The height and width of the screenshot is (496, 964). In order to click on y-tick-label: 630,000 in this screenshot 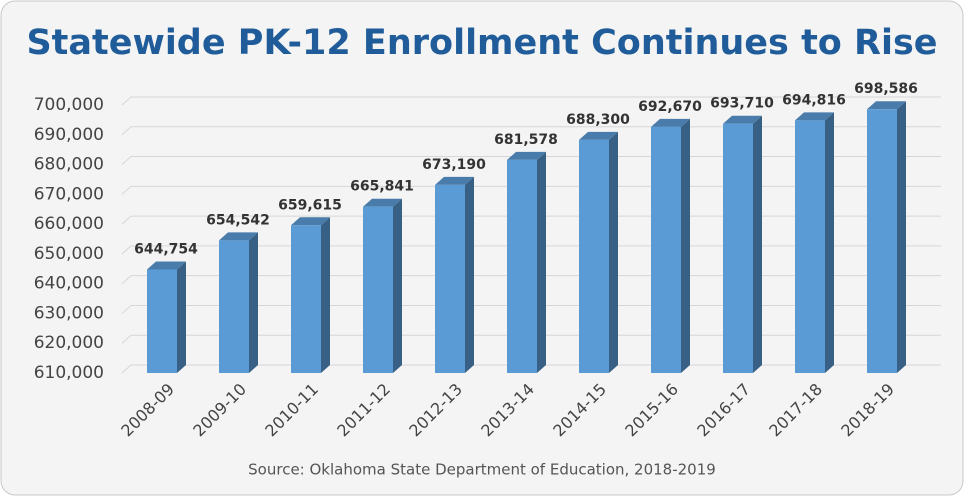, I will do `click(69, 313)`.